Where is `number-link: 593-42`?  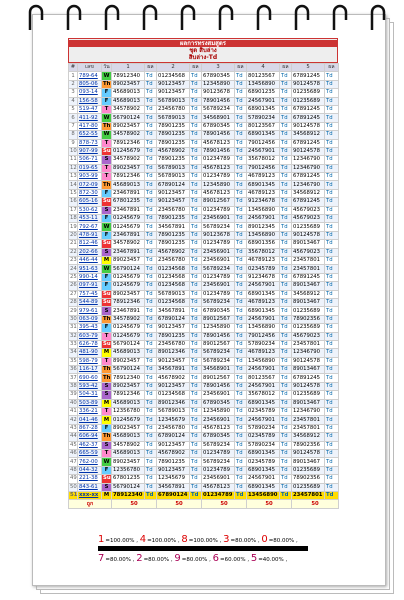 number-link: 593-42 is located at coordinates (89, 386).